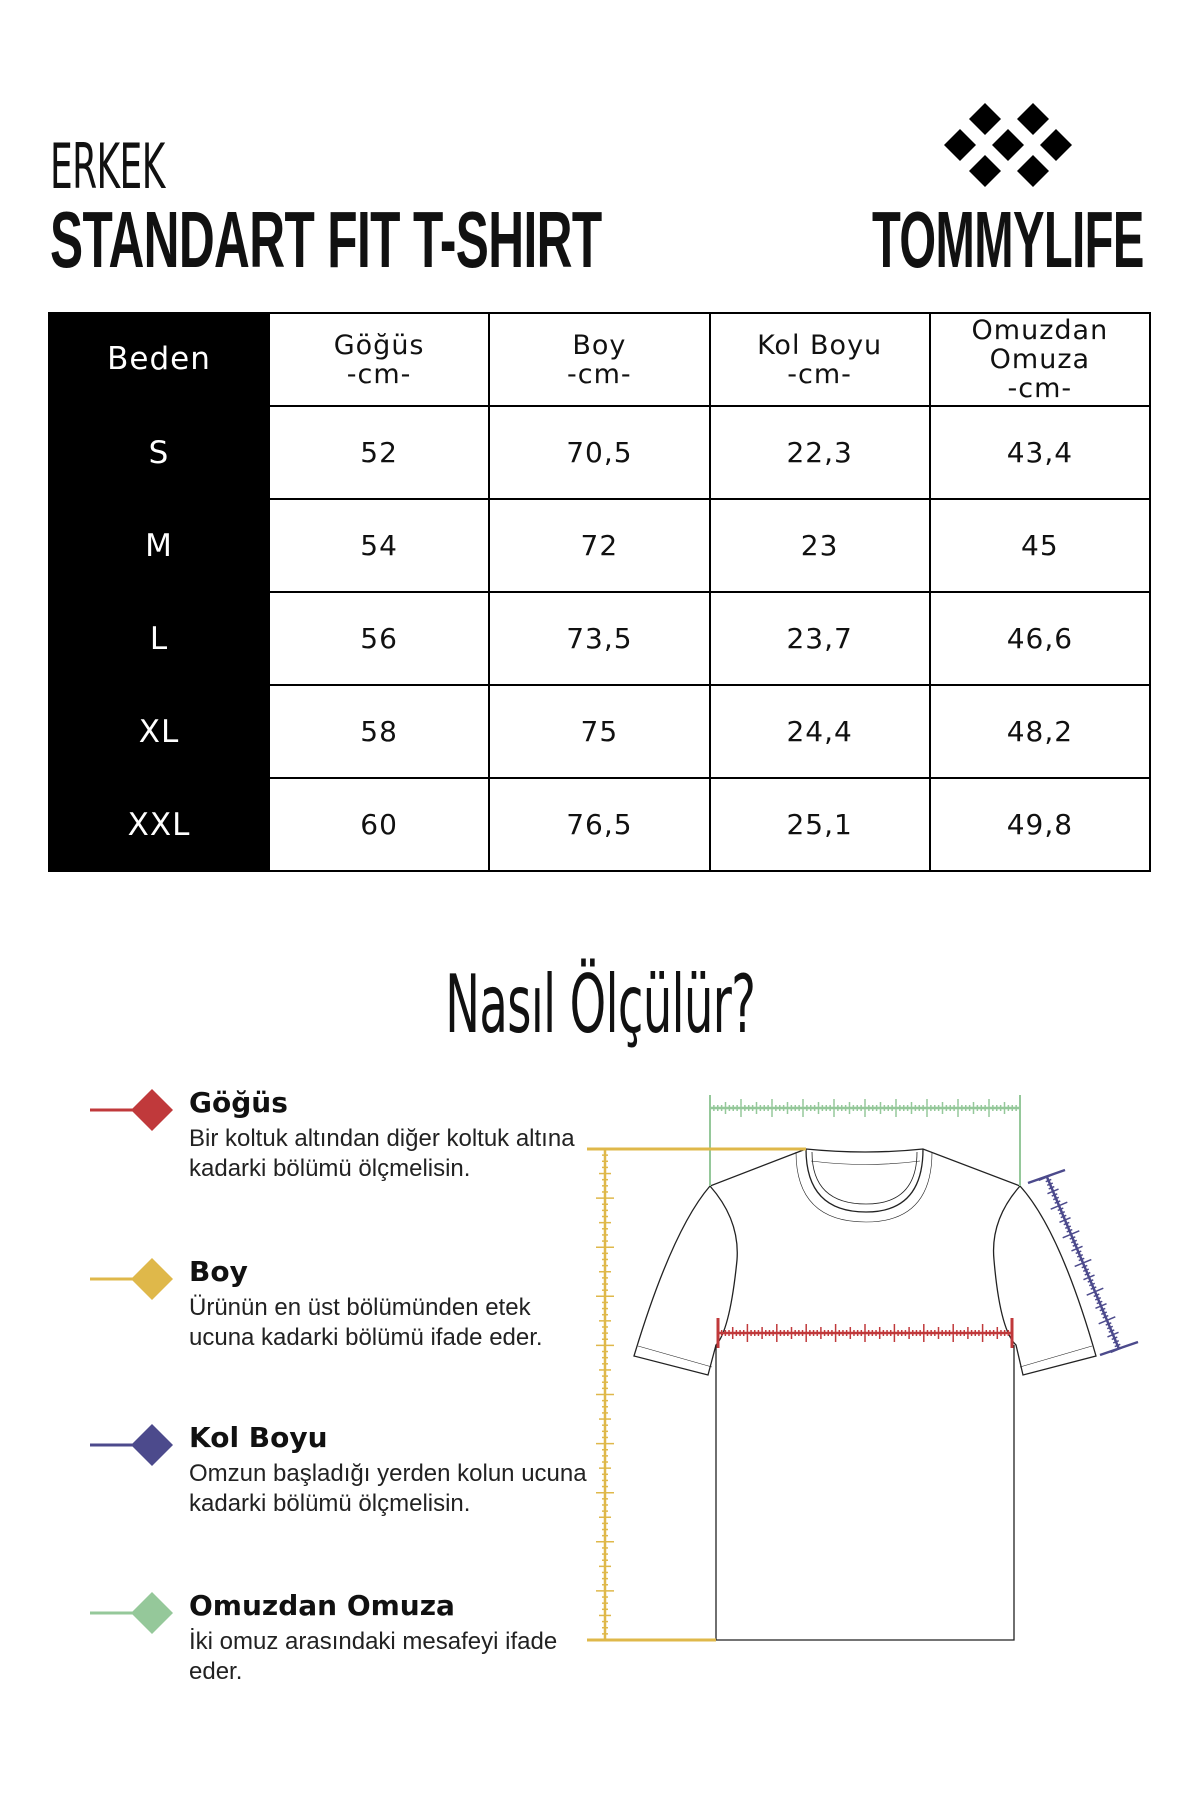 The width and height of the screenshot is (1200, 1800). I want to click on table-row: XXL 60 76,5 25,1 49,8, so click(600, 824).